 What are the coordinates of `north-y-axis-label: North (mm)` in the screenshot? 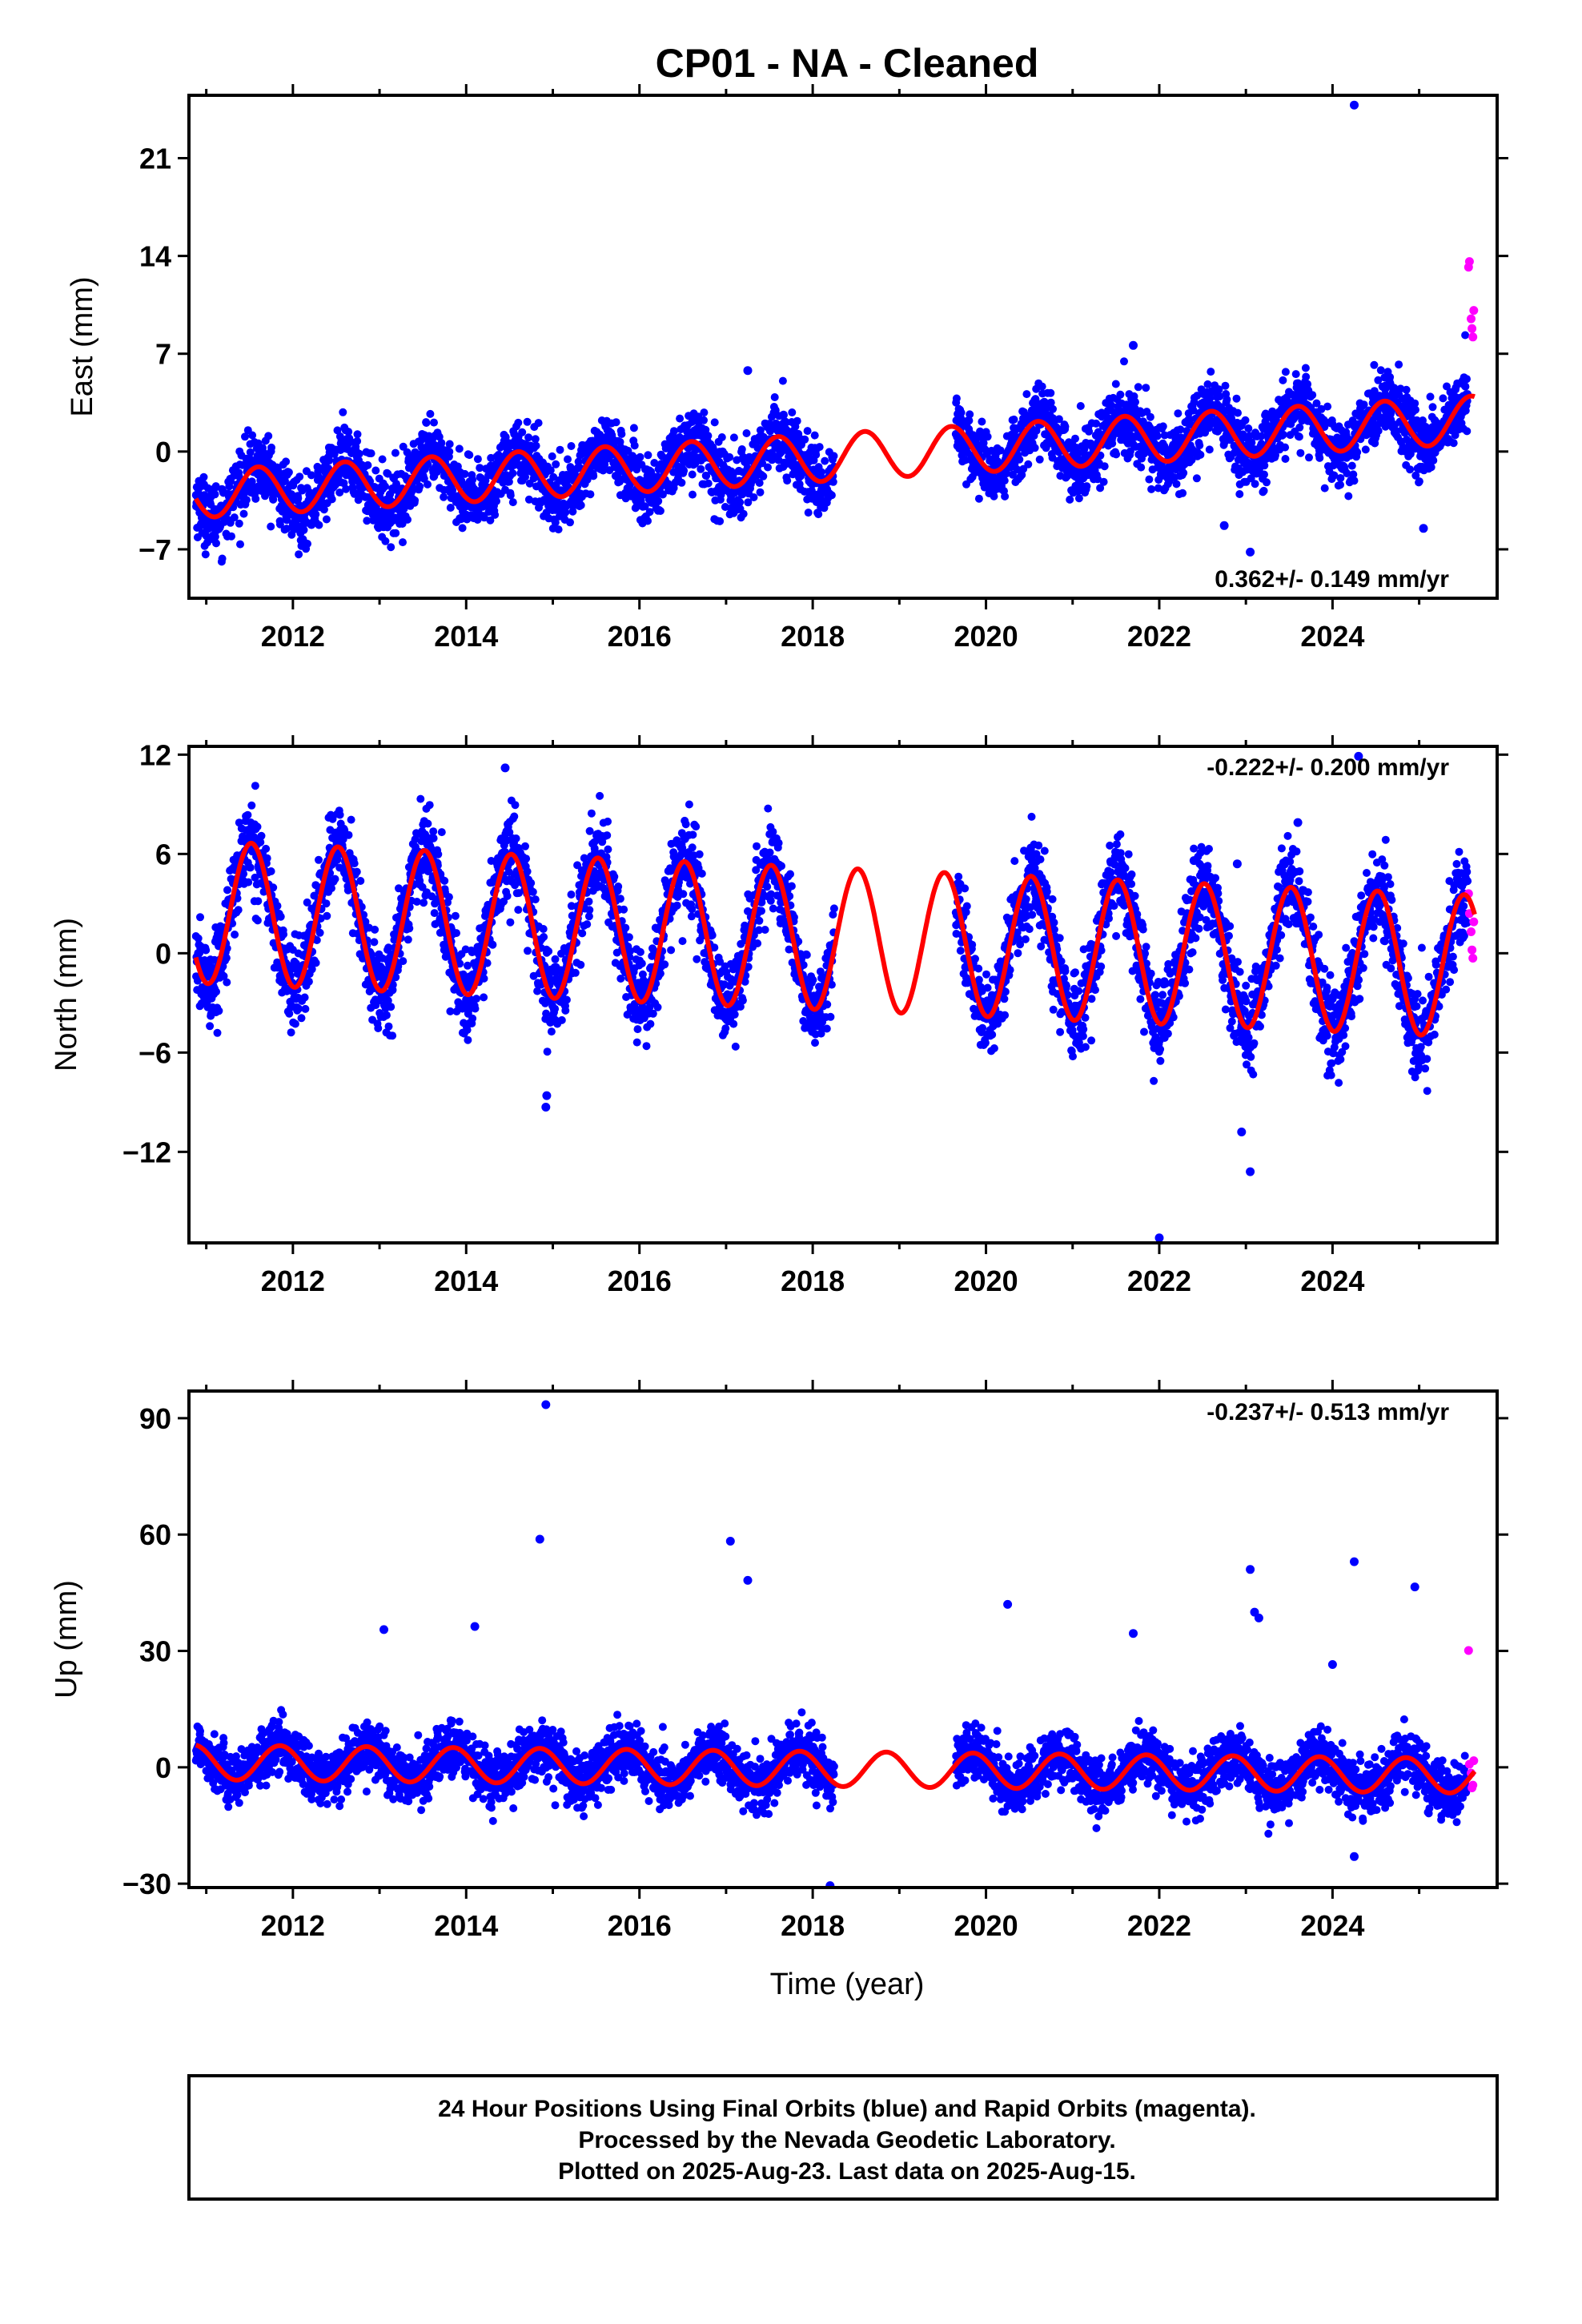 It's located at (66, 995).